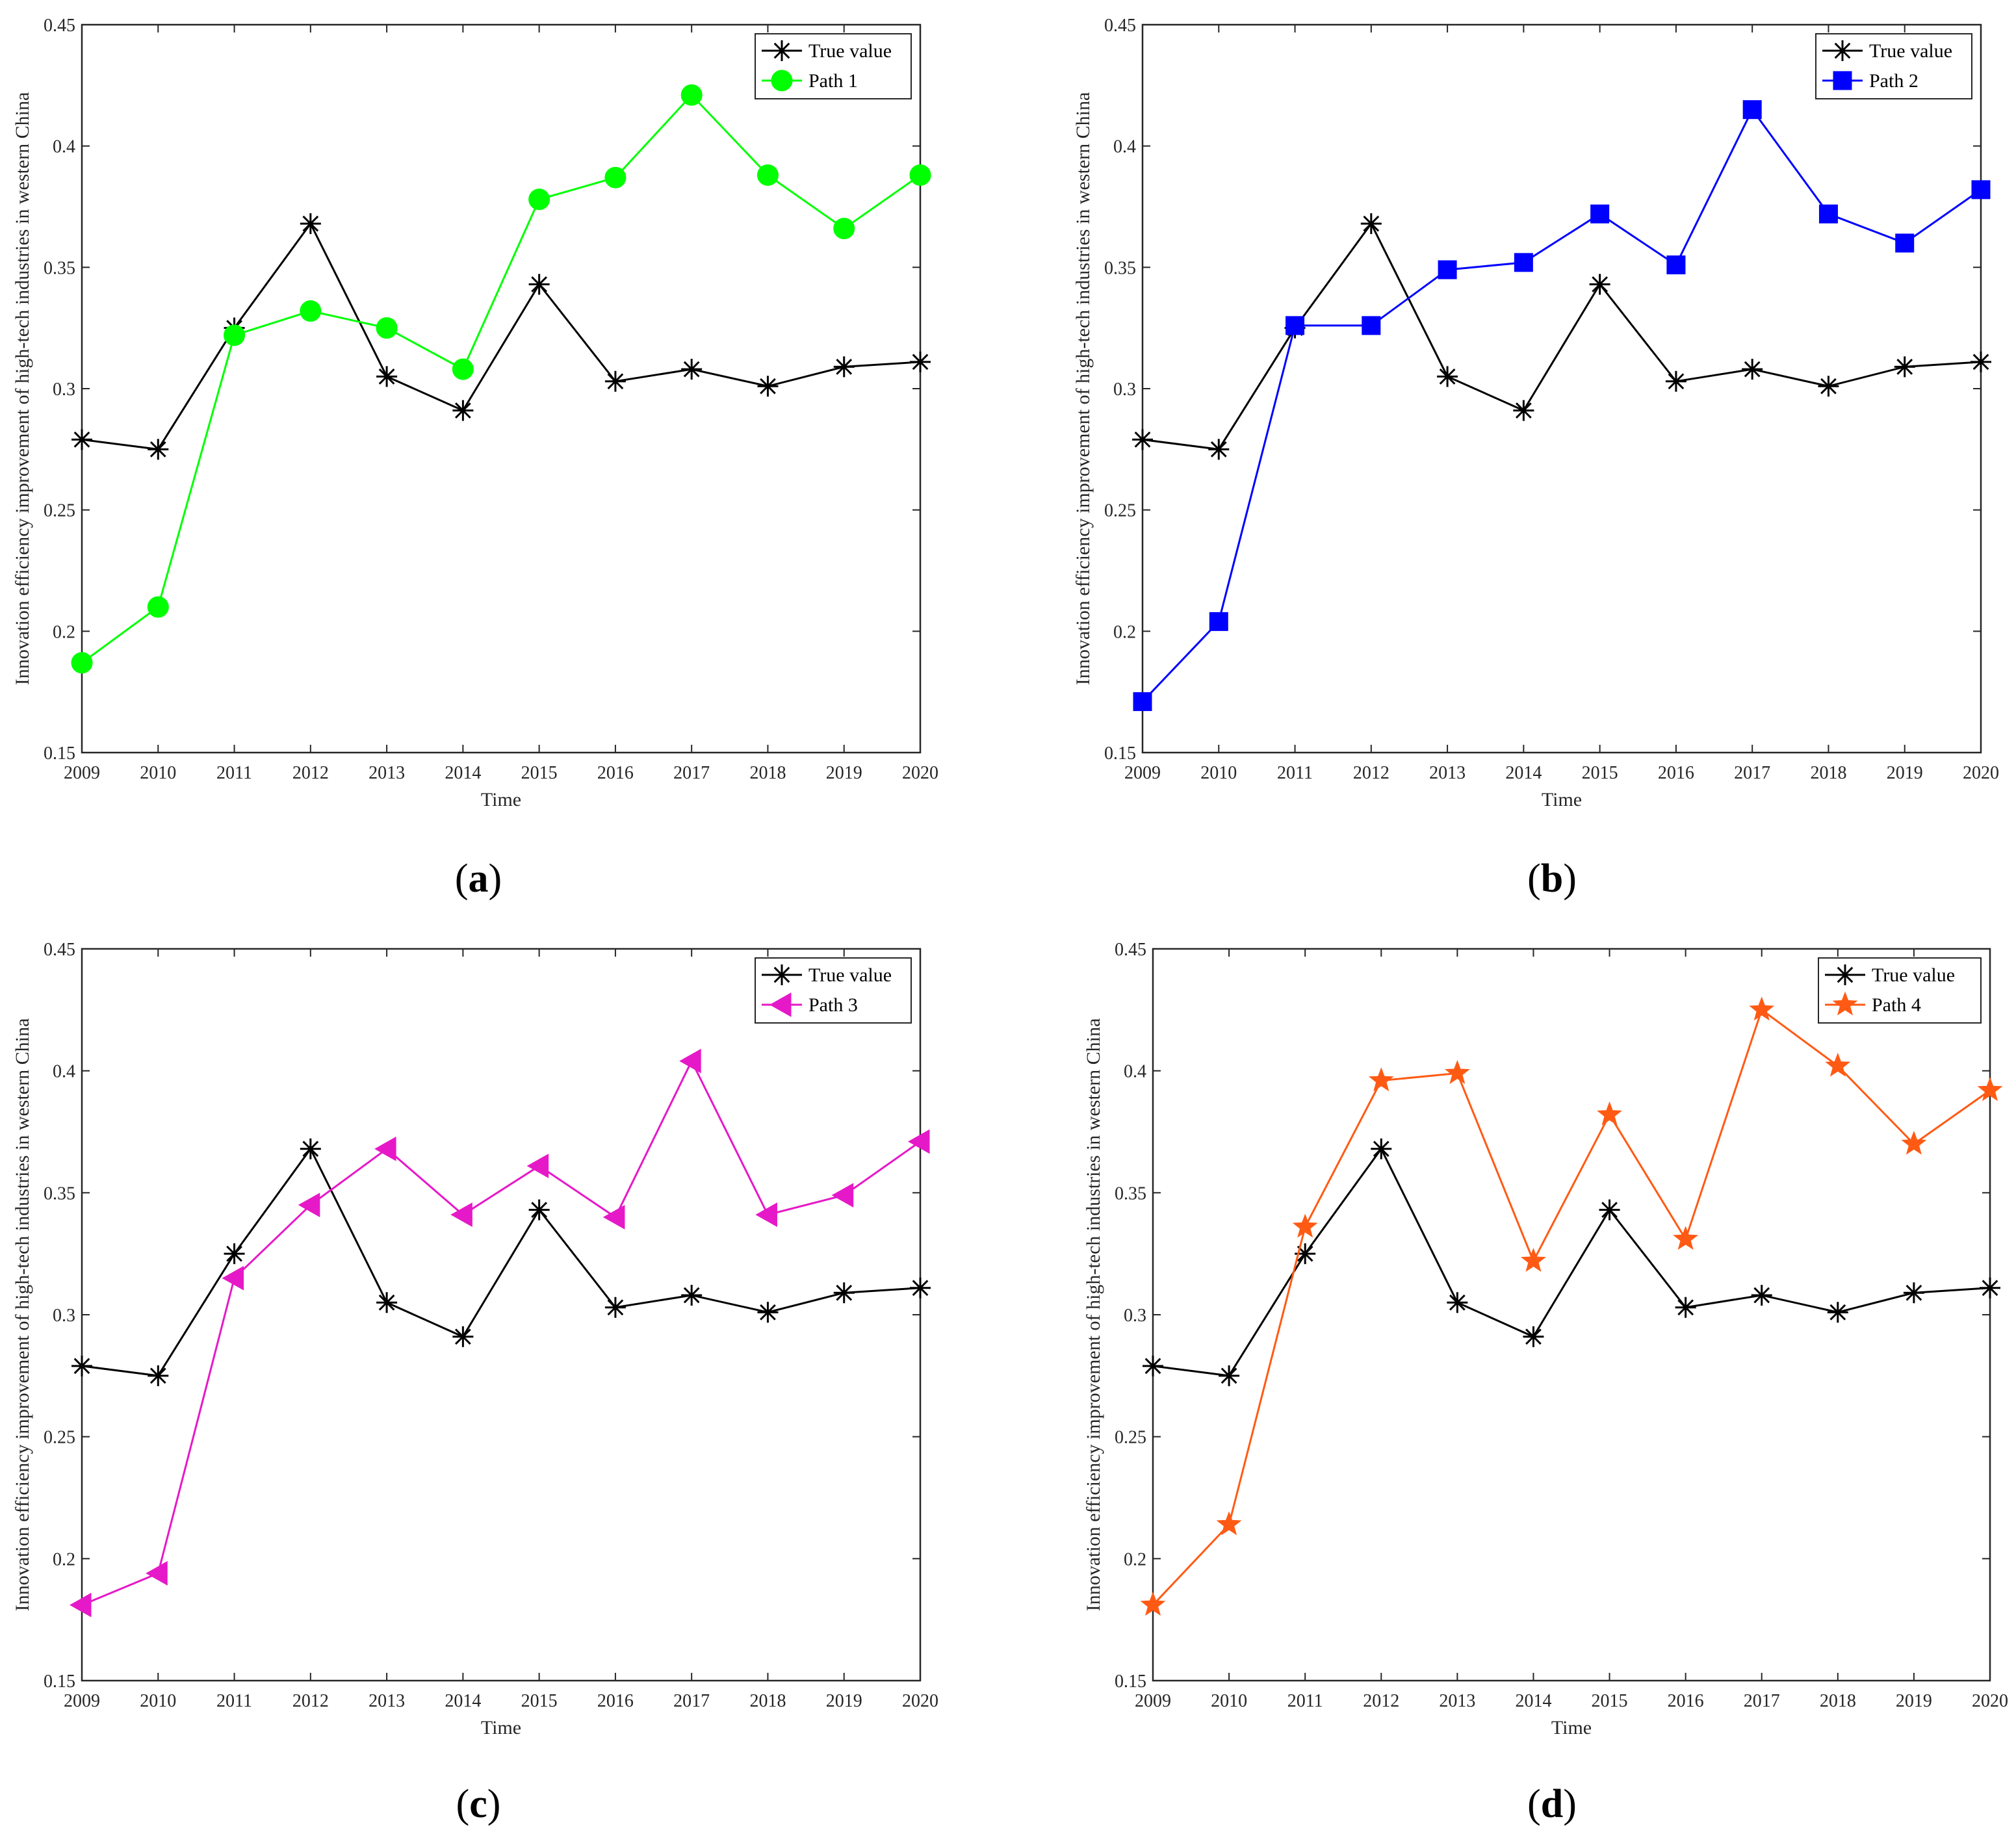 This screenshot has width=2016, height=1834. Describe the element at coordinates (1900, 990) in the screenshot. I see `legend: True value Path 4` at that location.